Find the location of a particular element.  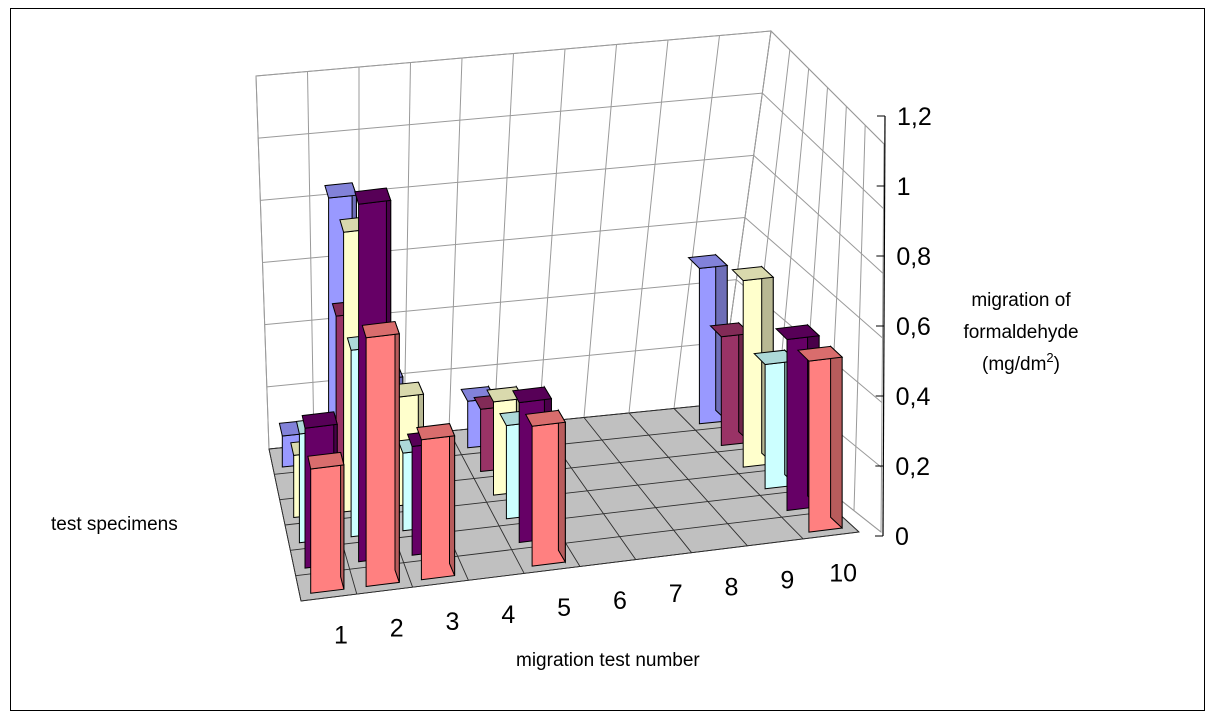

y-axis: 0 0,2 0,4 0,6 0,8 1 1,2 is located at coordinates (903, 327).